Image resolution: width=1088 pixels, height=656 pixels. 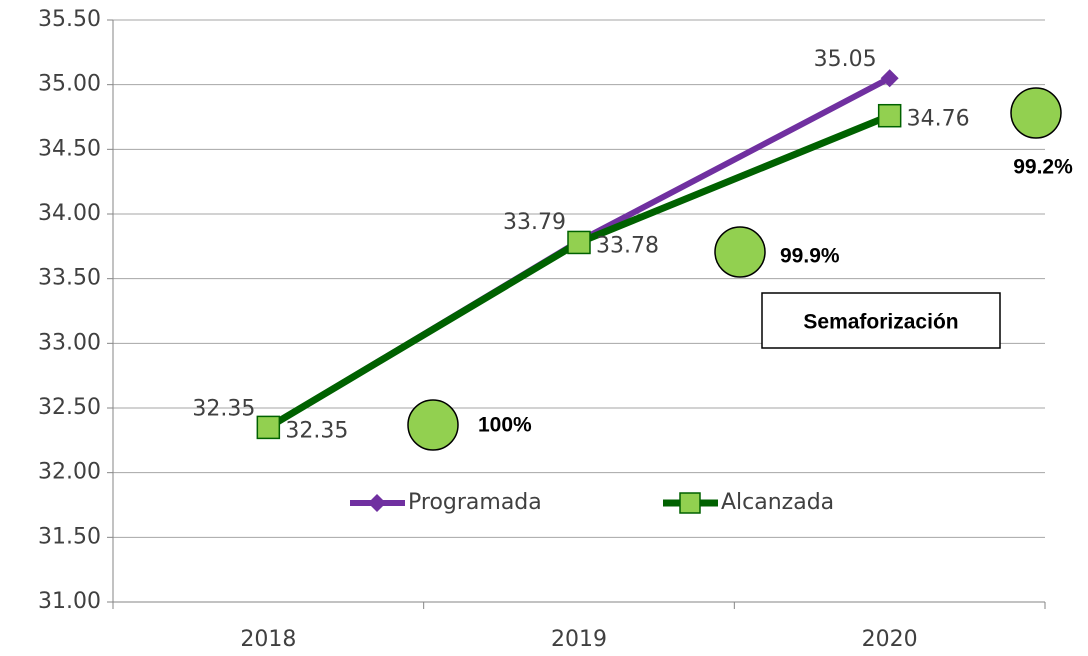 What do you see at coordinates (890, 639) in the screenshot?
I see `x-tick-label: 2020` at bounding box center [890, 639].